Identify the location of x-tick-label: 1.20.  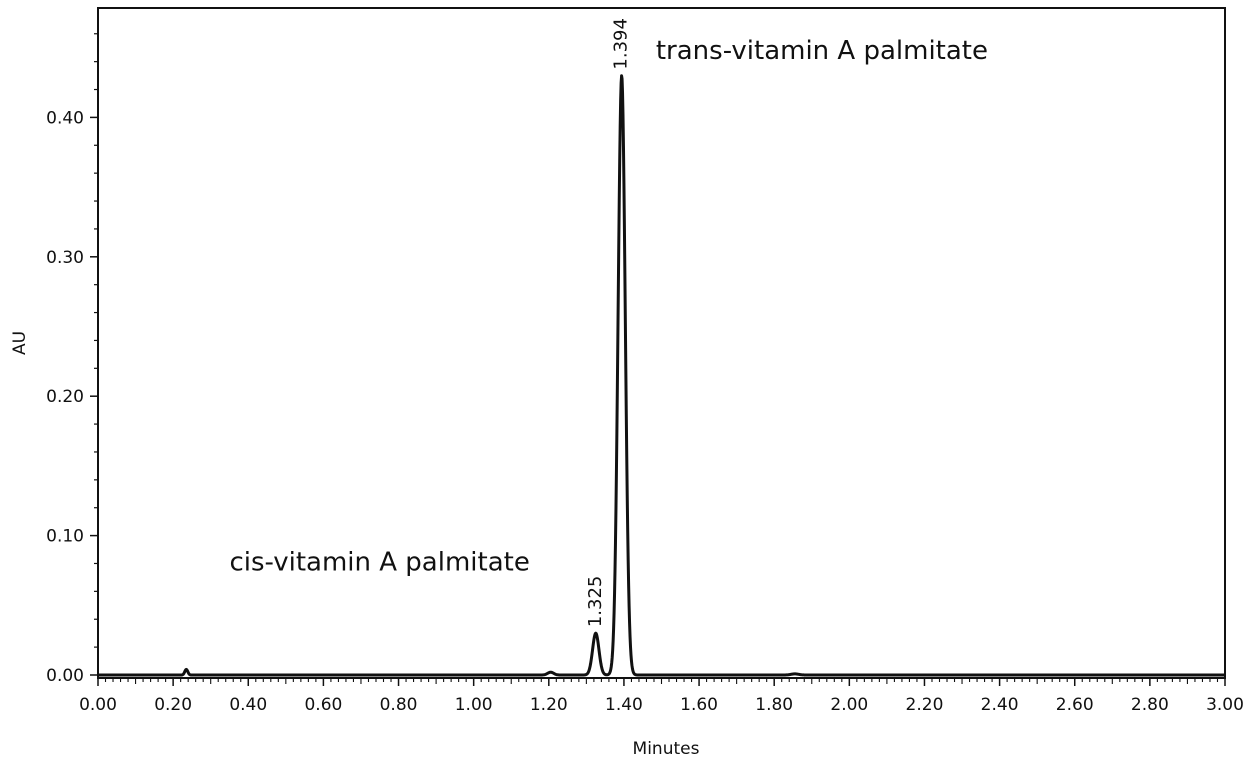
(549, 705).